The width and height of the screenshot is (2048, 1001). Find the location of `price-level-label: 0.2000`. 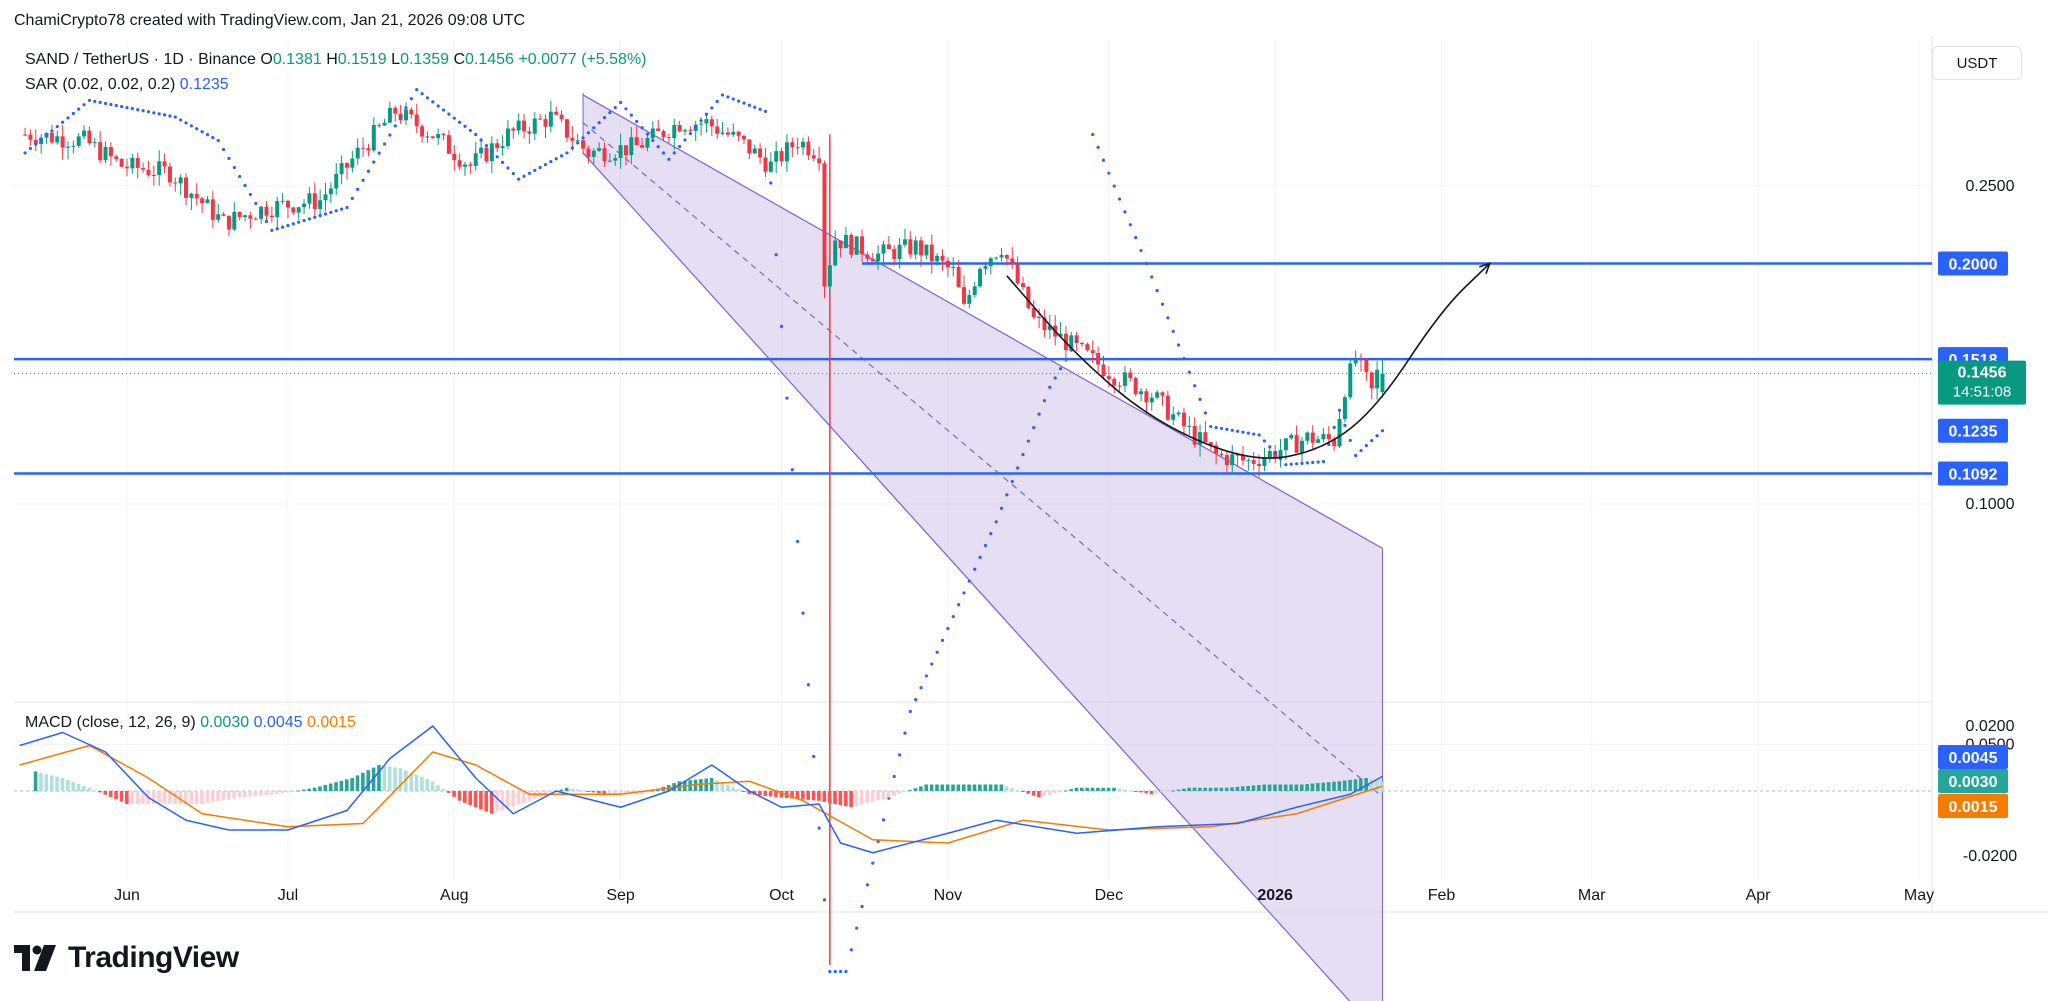

price-level-label: 0.2000 is located at coordinates (1973, 264).